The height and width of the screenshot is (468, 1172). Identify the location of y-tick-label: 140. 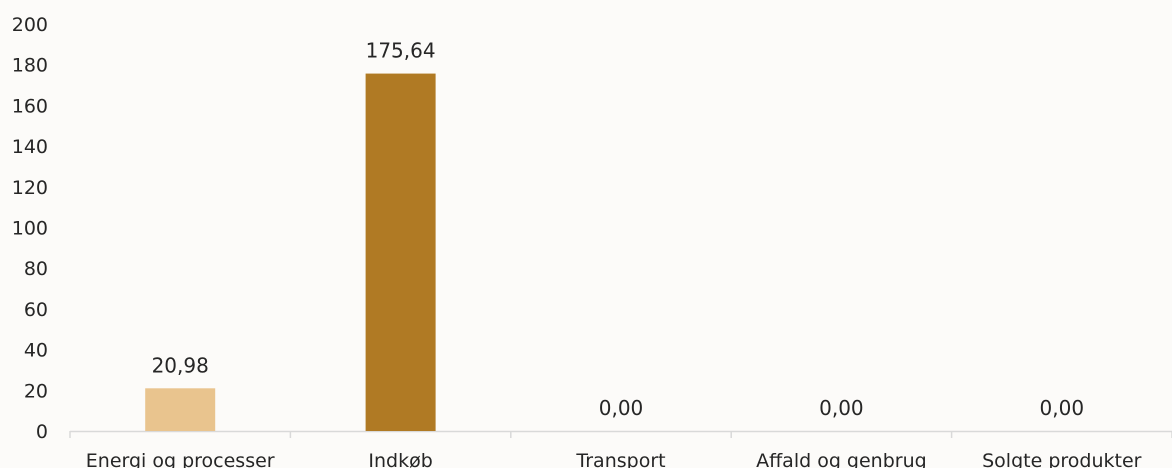
(30, 147).